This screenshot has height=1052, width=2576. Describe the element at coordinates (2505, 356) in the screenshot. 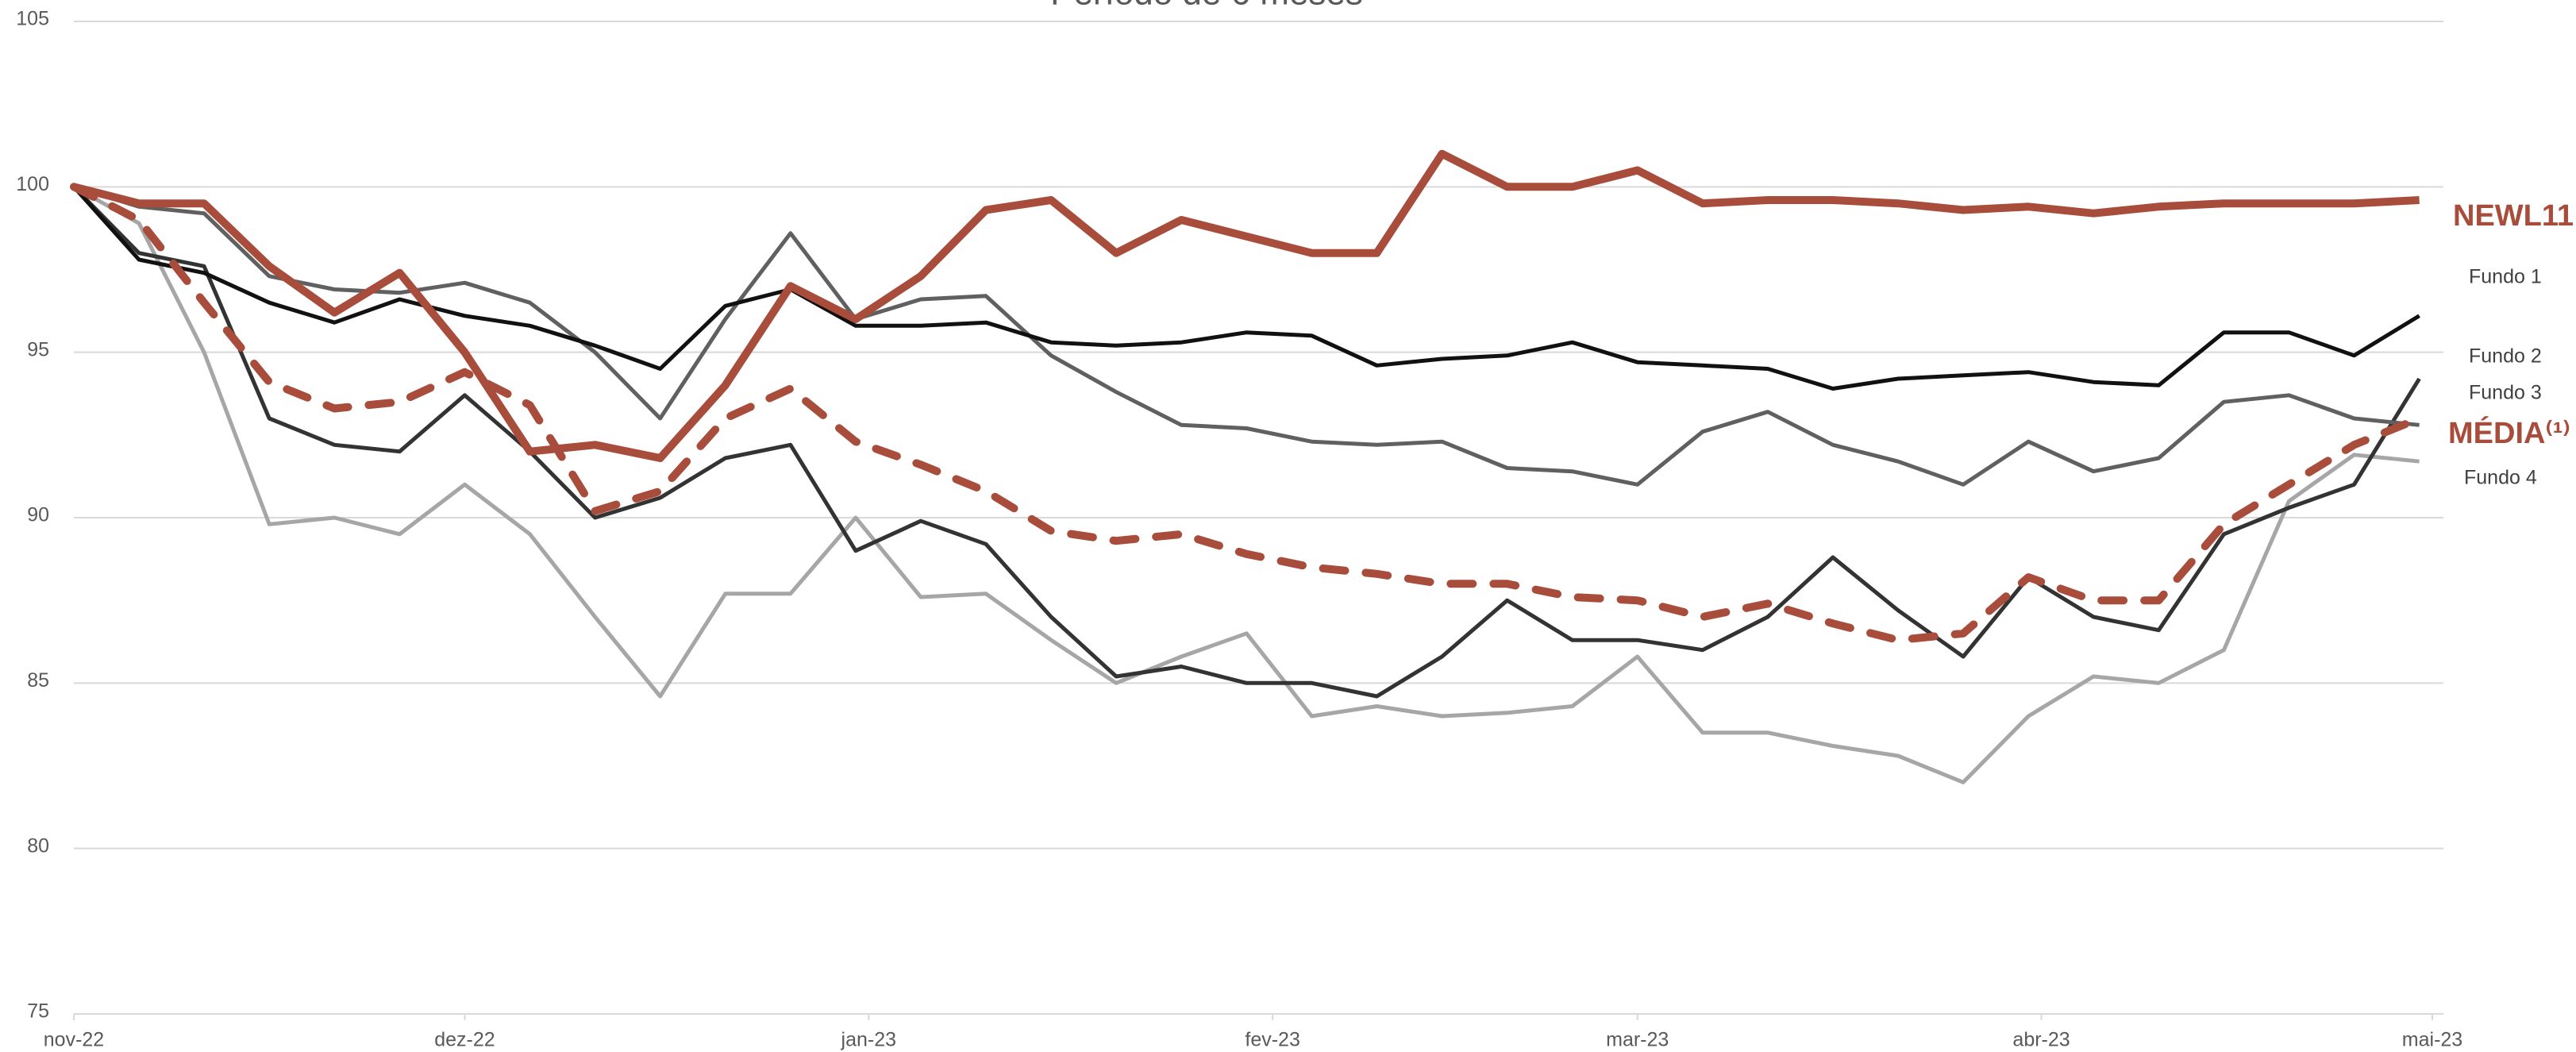

I see `series-label: Fundo 2` at that location.